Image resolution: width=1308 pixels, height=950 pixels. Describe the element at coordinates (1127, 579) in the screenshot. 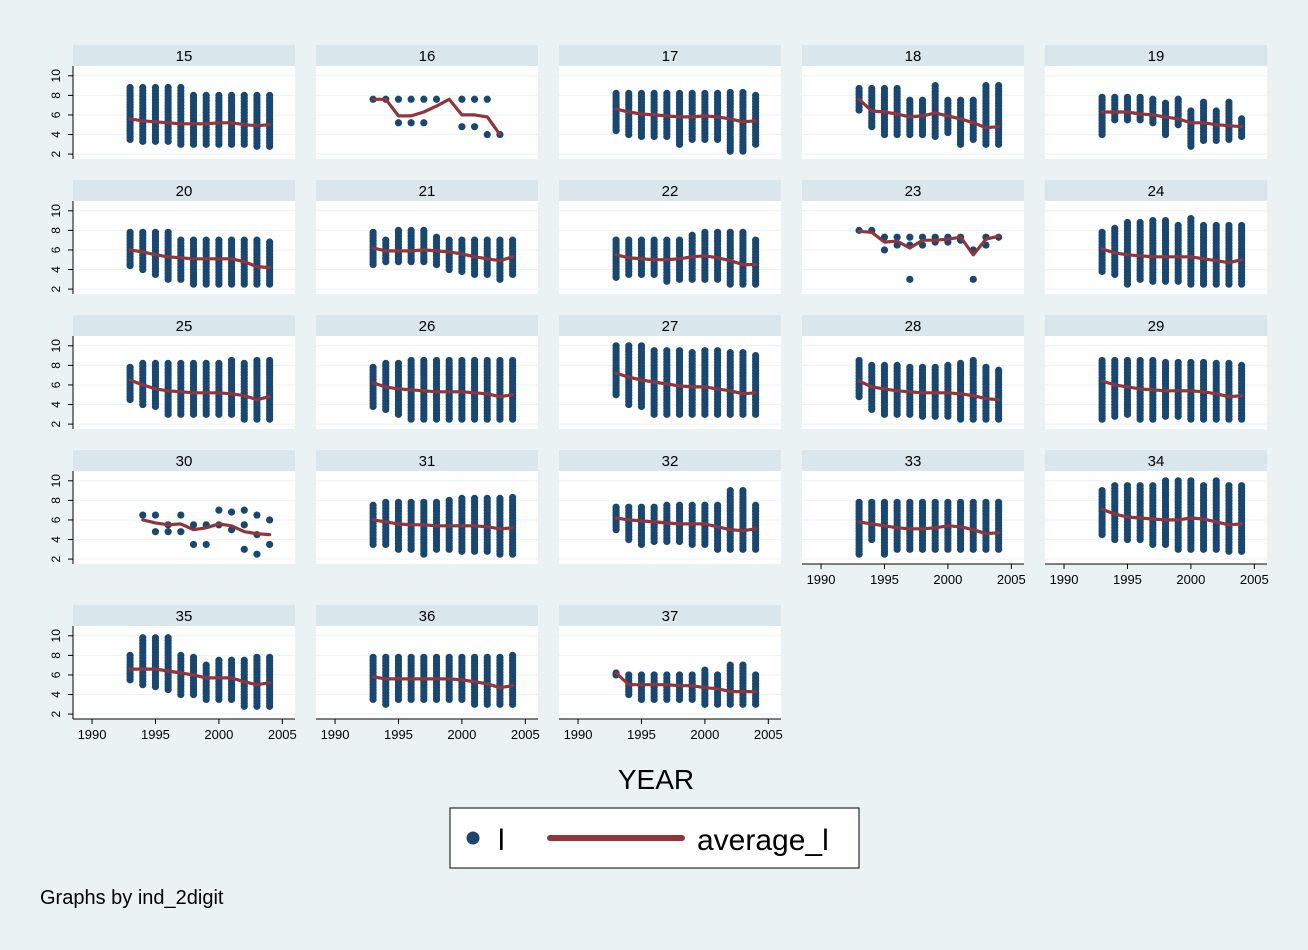

I see `x-tick-label: 1995` at that location.